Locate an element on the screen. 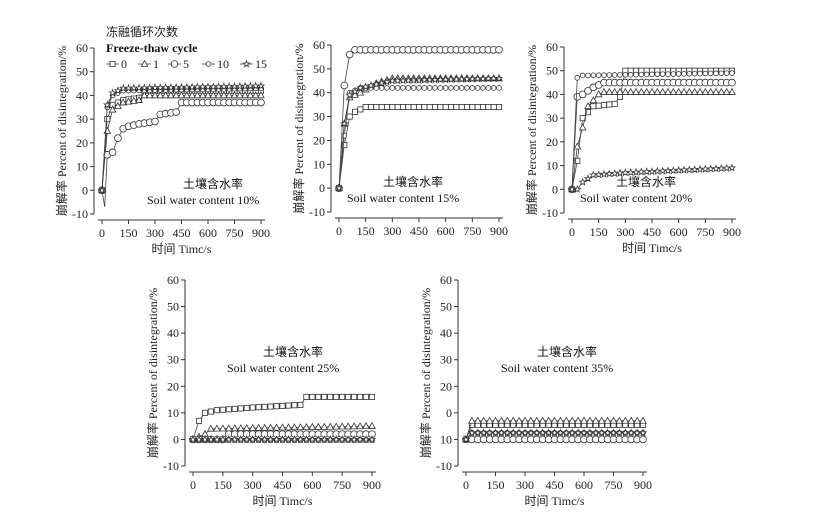  y-tick-label: 60 is located at coordinates (319, 45).